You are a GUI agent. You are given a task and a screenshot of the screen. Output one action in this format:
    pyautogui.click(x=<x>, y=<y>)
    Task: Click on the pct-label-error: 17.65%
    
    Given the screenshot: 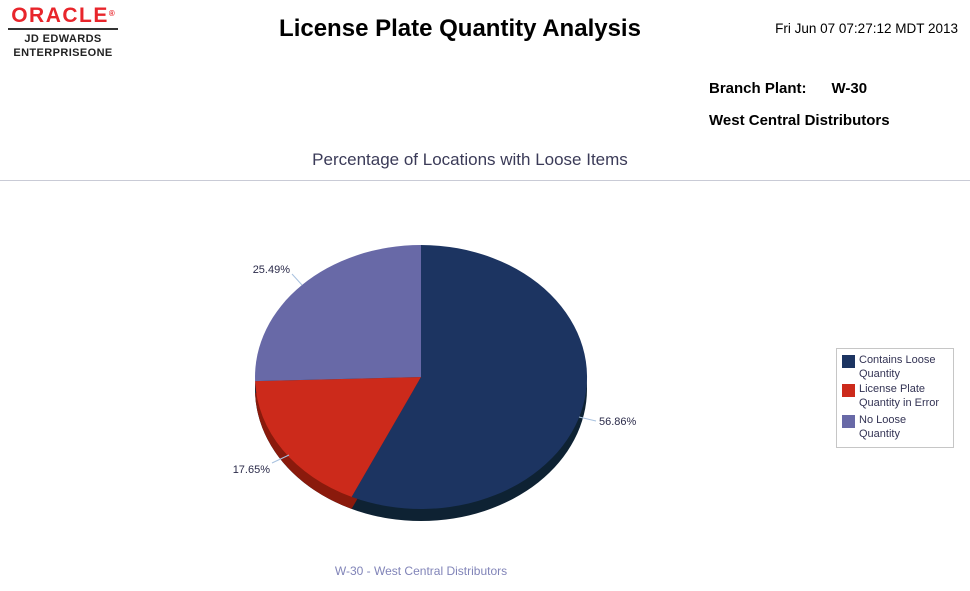 What is the action you would take?
    pyautogui.click(x=252, y=470)
    